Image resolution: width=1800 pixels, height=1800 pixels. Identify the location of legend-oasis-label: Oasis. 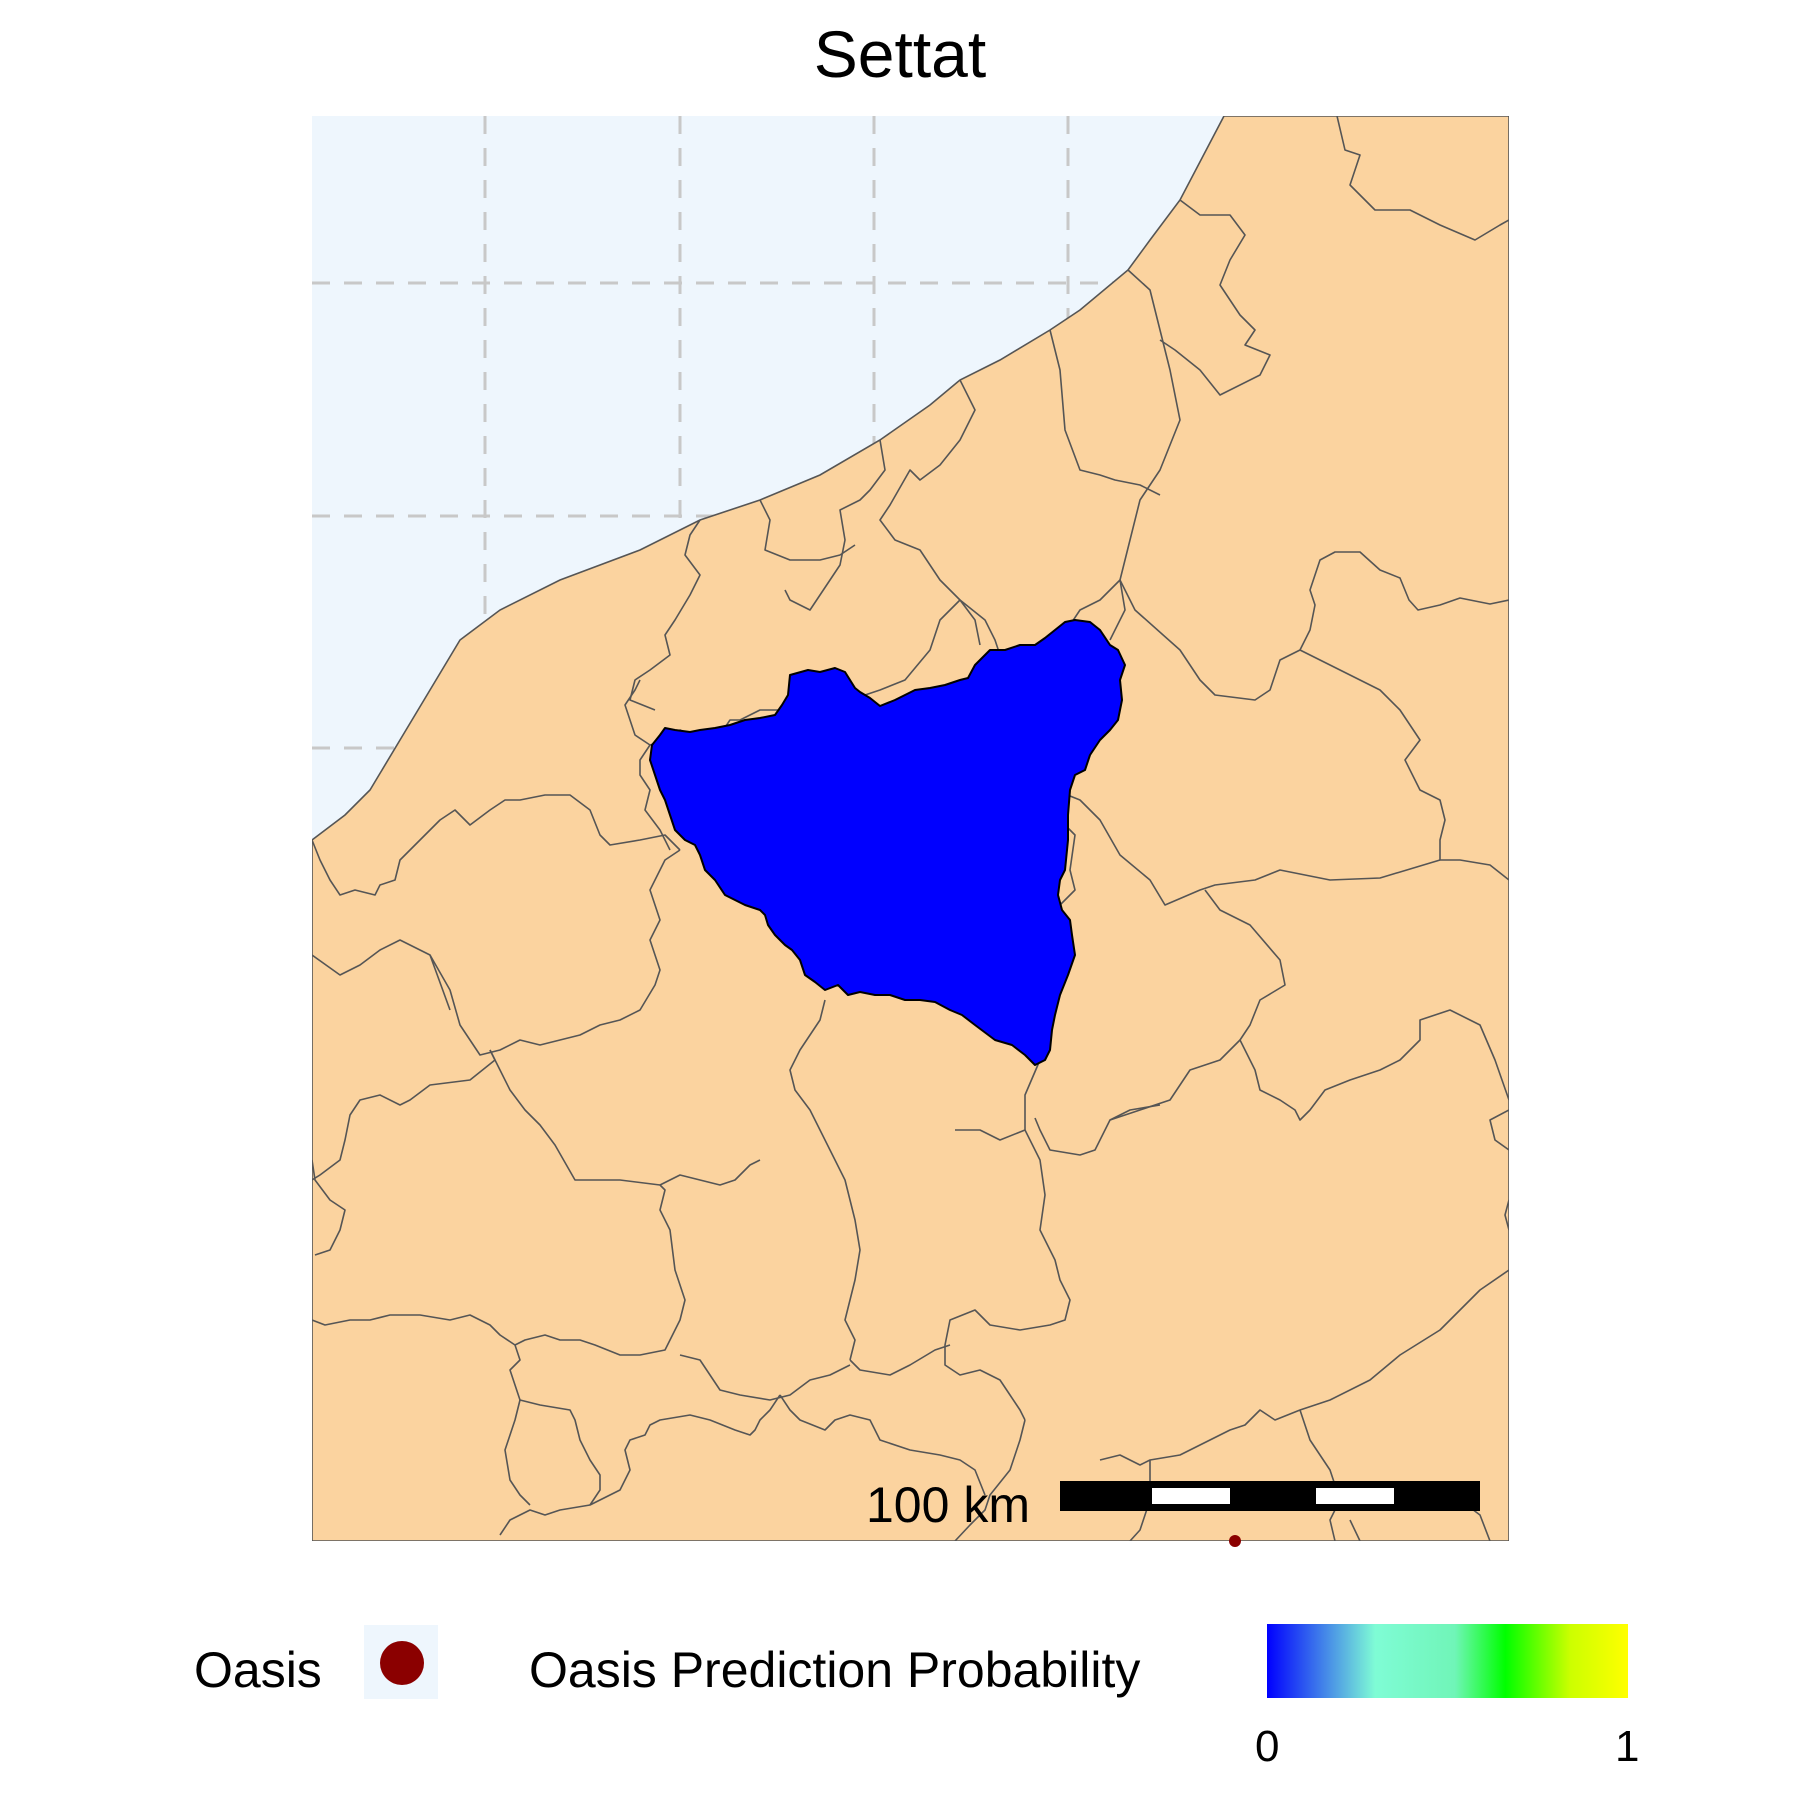
(258, 1670).